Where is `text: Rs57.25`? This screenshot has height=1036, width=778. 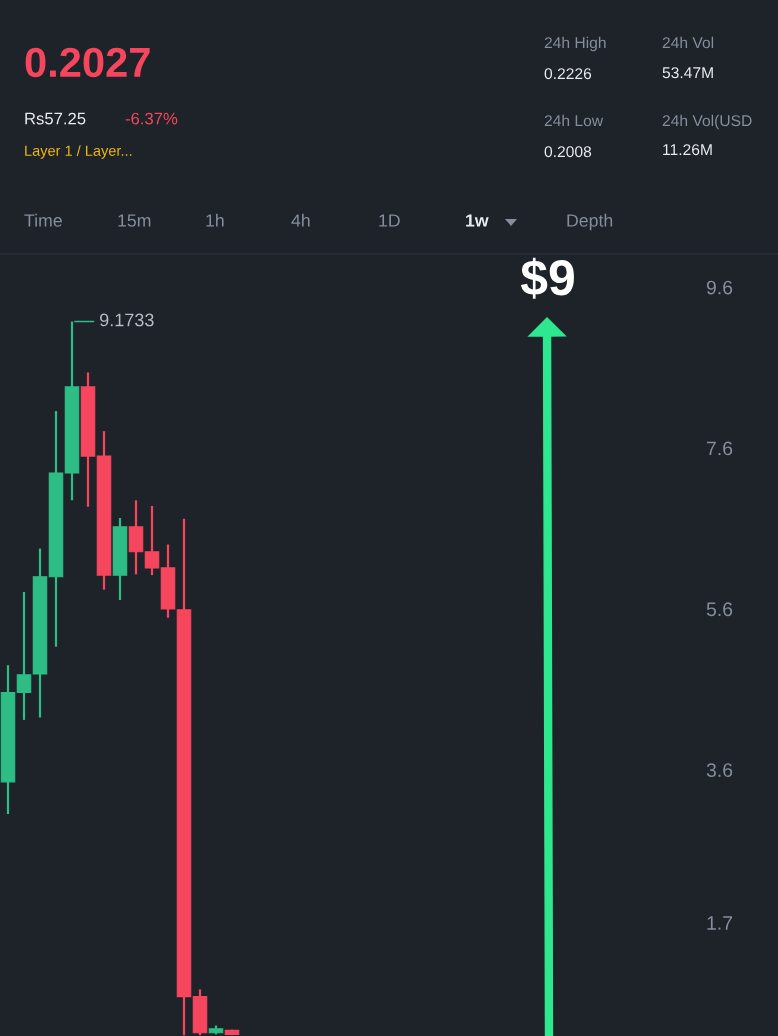 text: Rs57.25 is located at coordinates (55, 118).